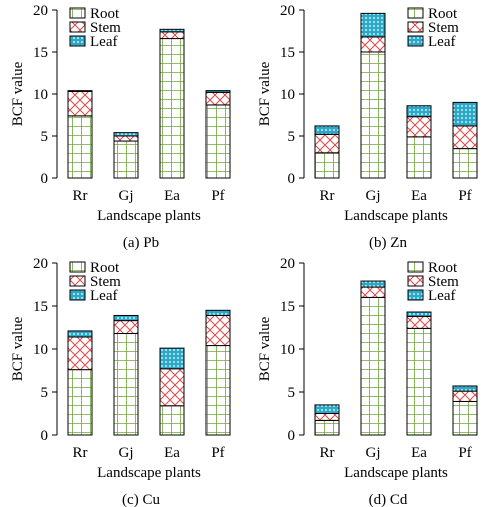  What do you see at coordinates (141, 243) in the screenshot?
I see `panel-caption: (a) Pb` at bounding box center [141, 243].